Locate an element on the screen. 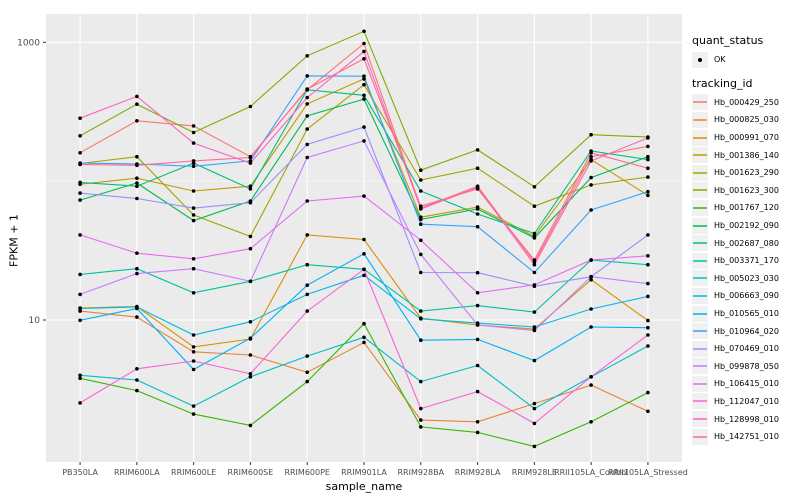  legend-entry-Hb_003371_170: Hb_003371_170 is located at coordinates (745, 261).